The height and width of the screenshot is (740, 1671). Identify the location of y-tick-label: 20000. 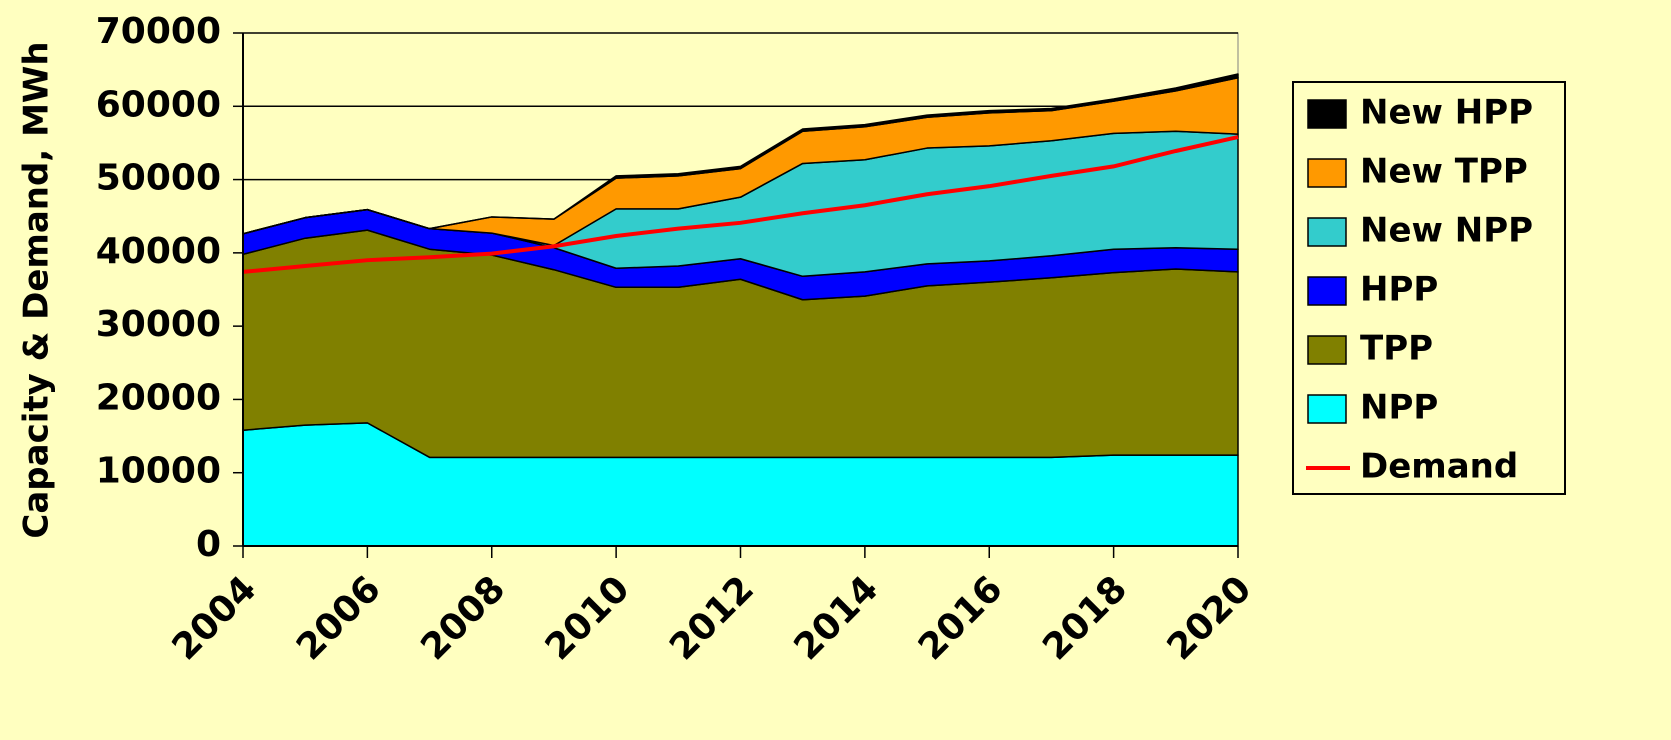
(158, 397).